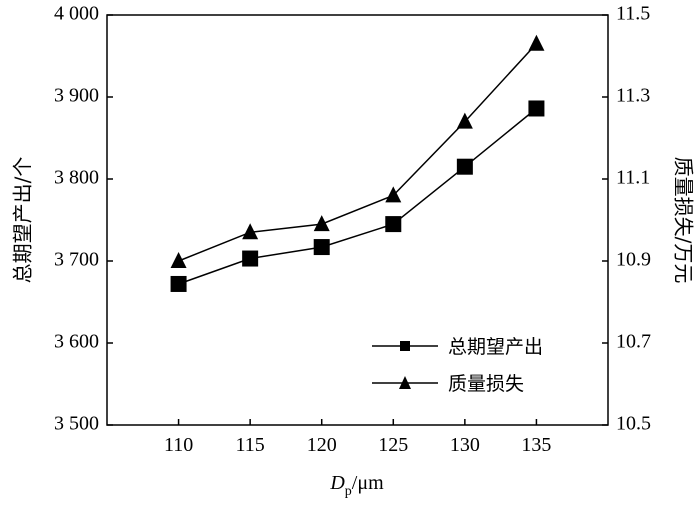  Describe the element at coordinates (348, 491) in the screenshot. I see `x-axis-label-sub: p` at that location.